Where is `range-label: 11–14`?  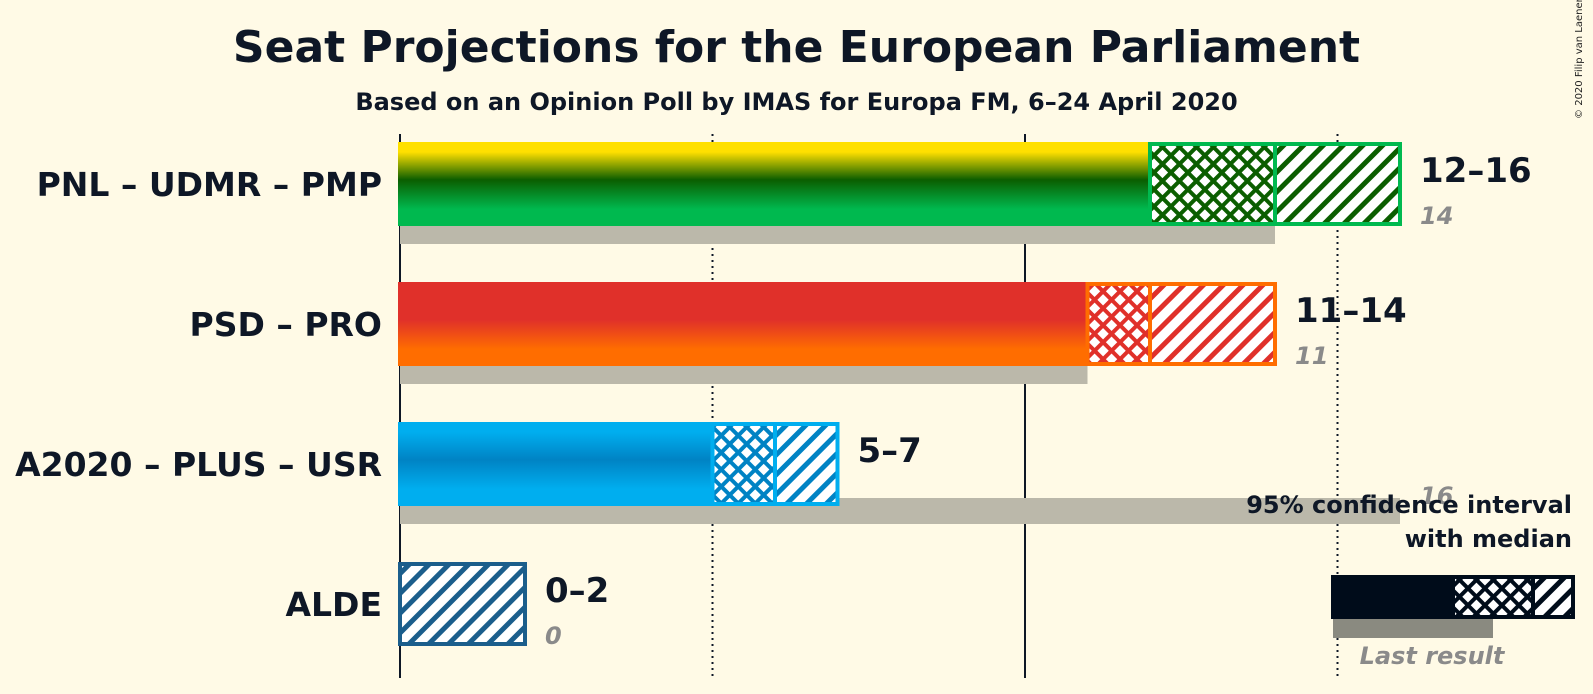 range-label: 11–14 is located at coordinates (1351, 311).